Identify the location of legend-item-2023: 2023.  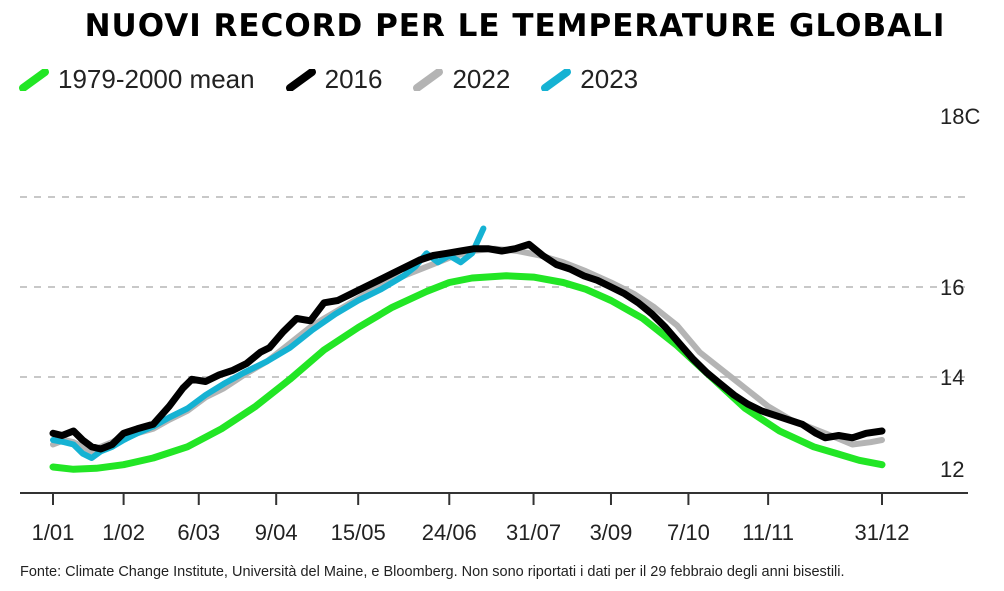
(589, 79).